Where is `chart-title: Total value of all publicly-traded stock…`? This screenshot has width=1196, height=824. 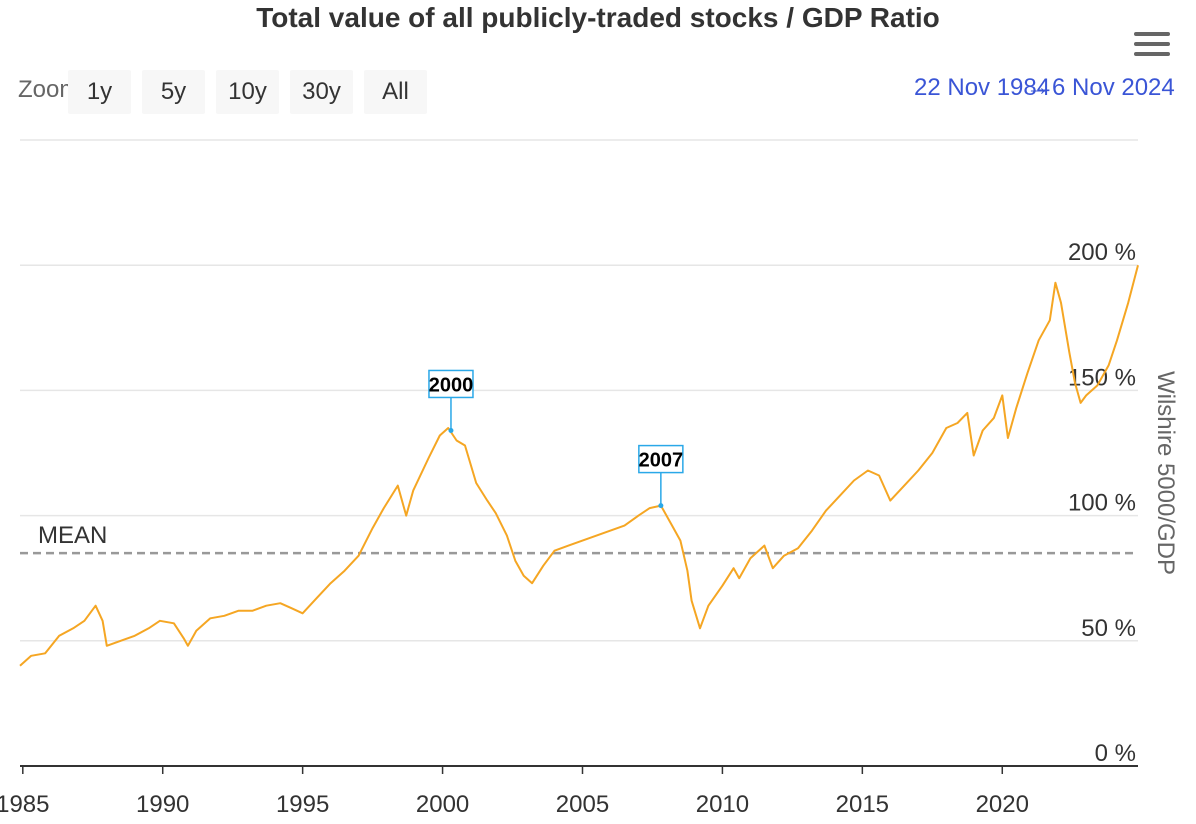
chart-title: Total value of all publicly-traded stock… is located at coordinates (598, 17).